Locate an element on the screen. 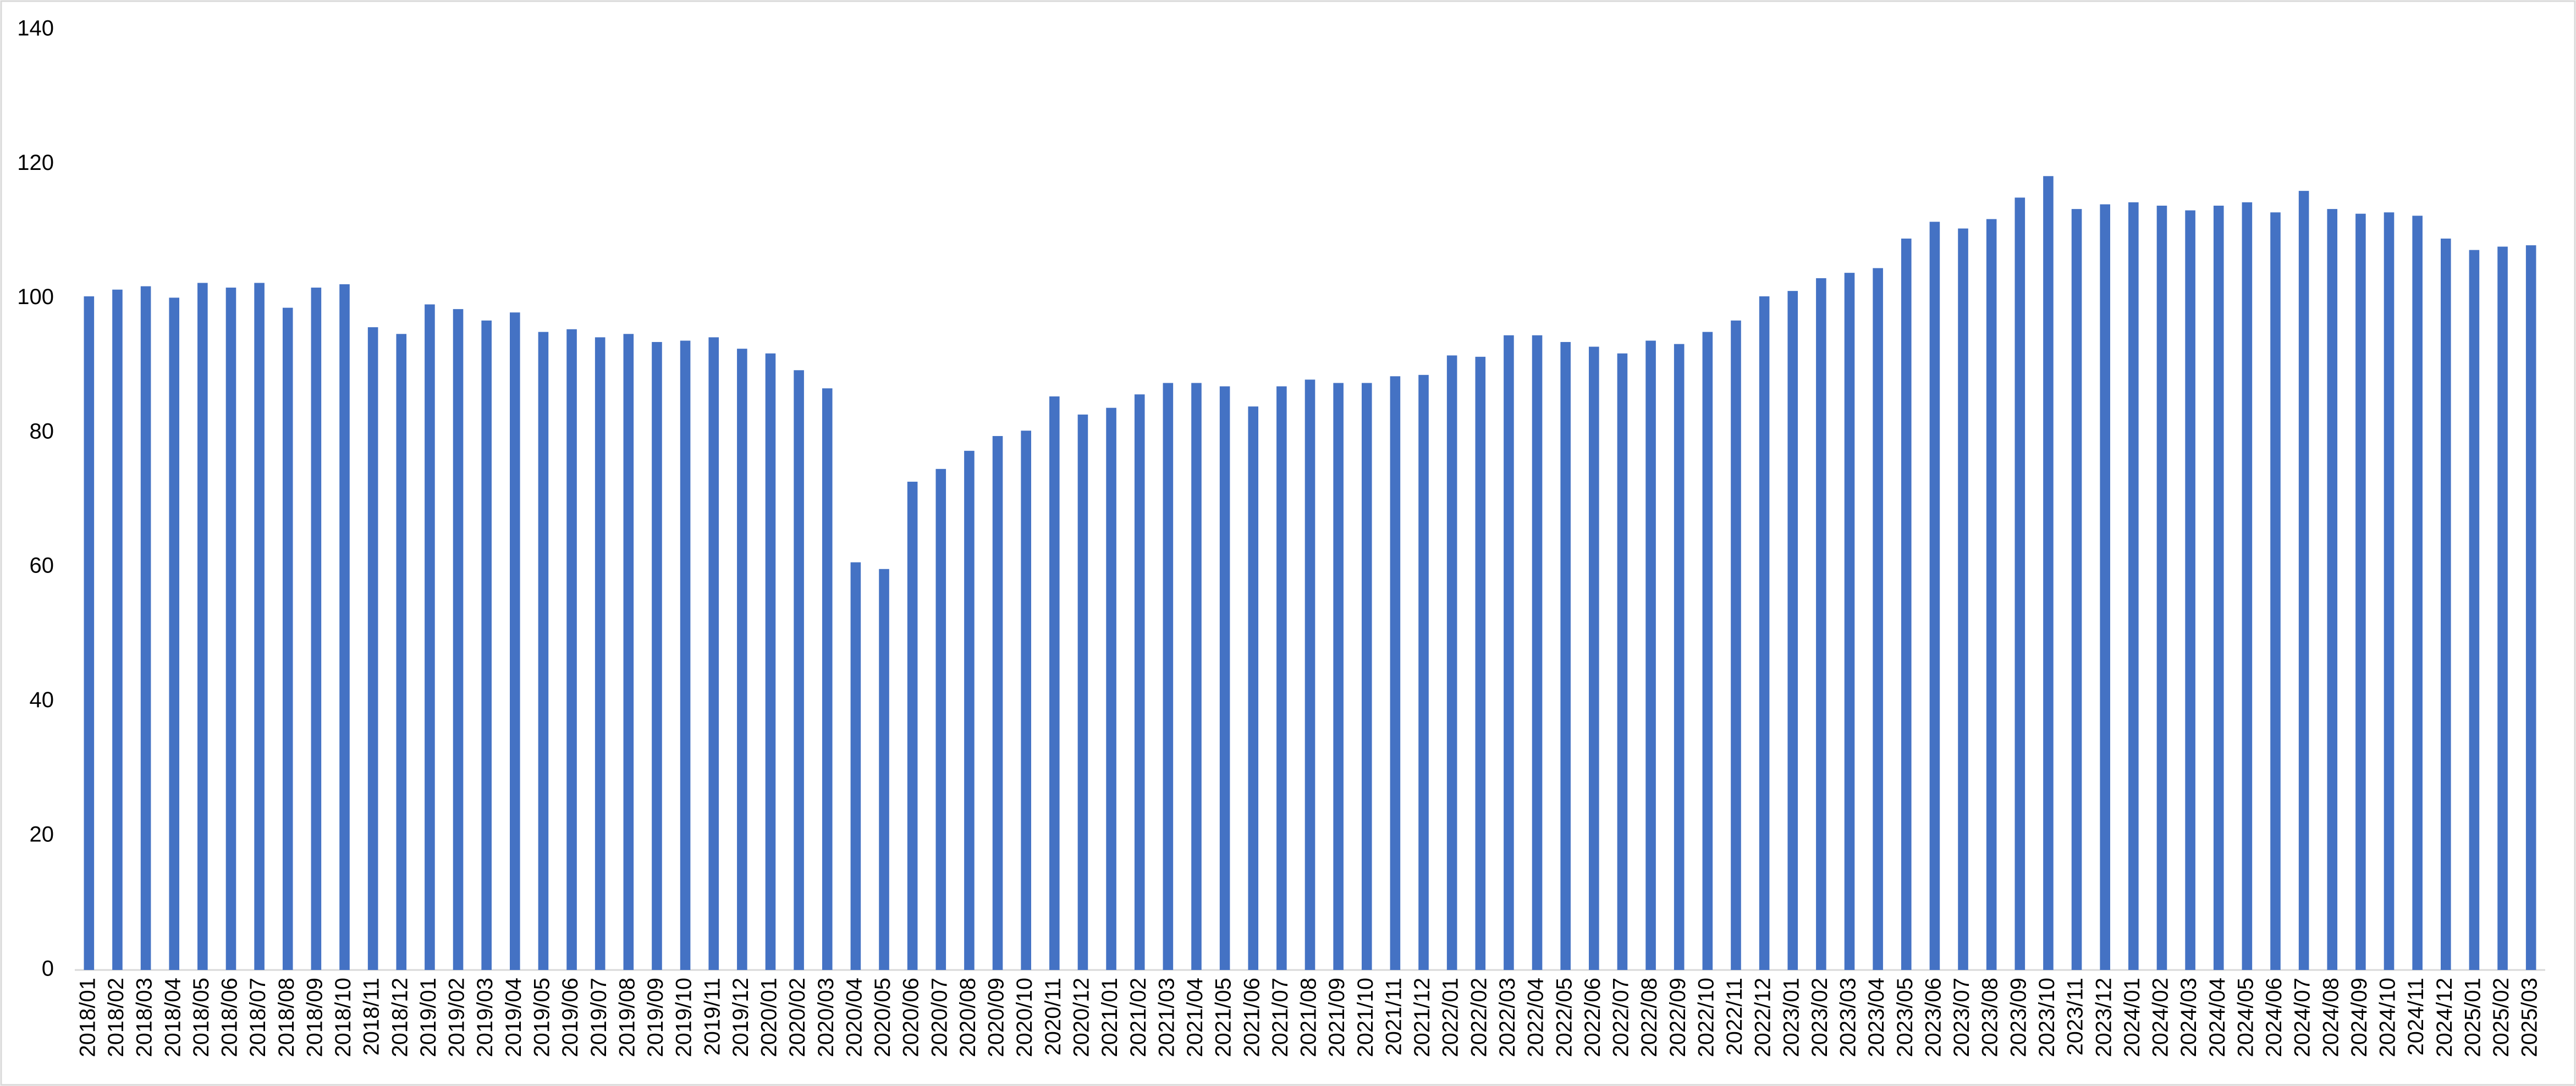  x-tick-label: 2023/05 is located at coordinates (1905, 1017).